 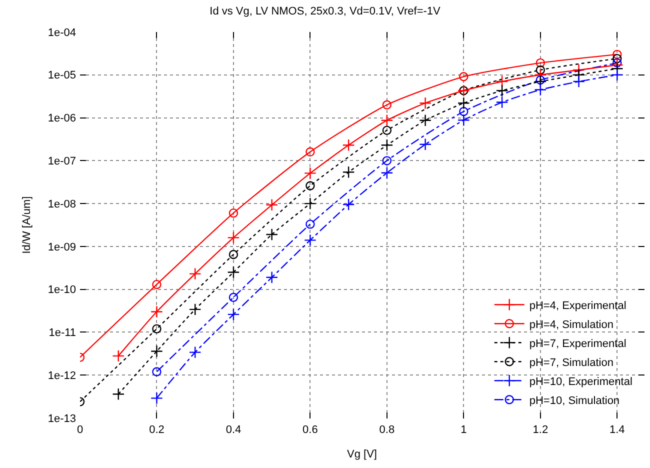 I want to click on x-tick-label: 0.4, so click(x=234, y=430).